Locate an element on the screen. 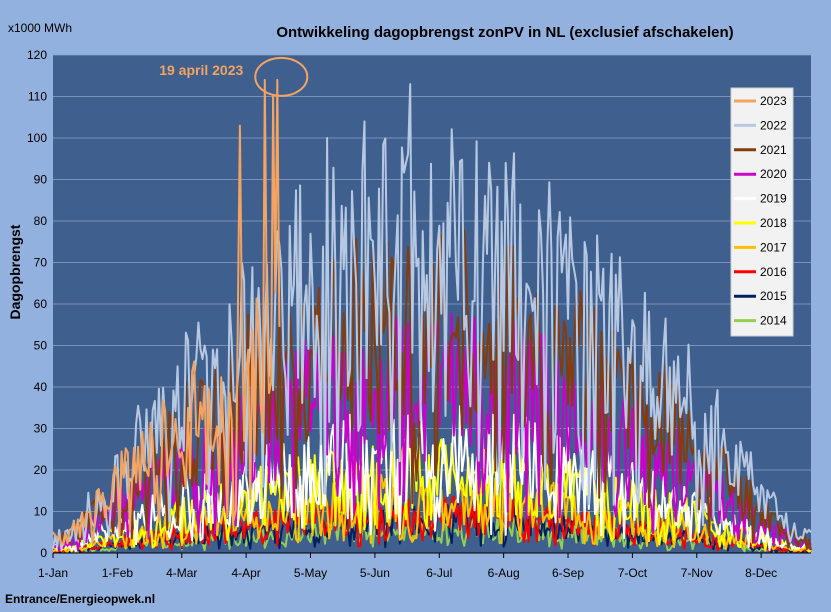 Image resolution: width=831 pixels, height=612 pixels. y-tick-label: 90 is located at coordinates (41, 180).